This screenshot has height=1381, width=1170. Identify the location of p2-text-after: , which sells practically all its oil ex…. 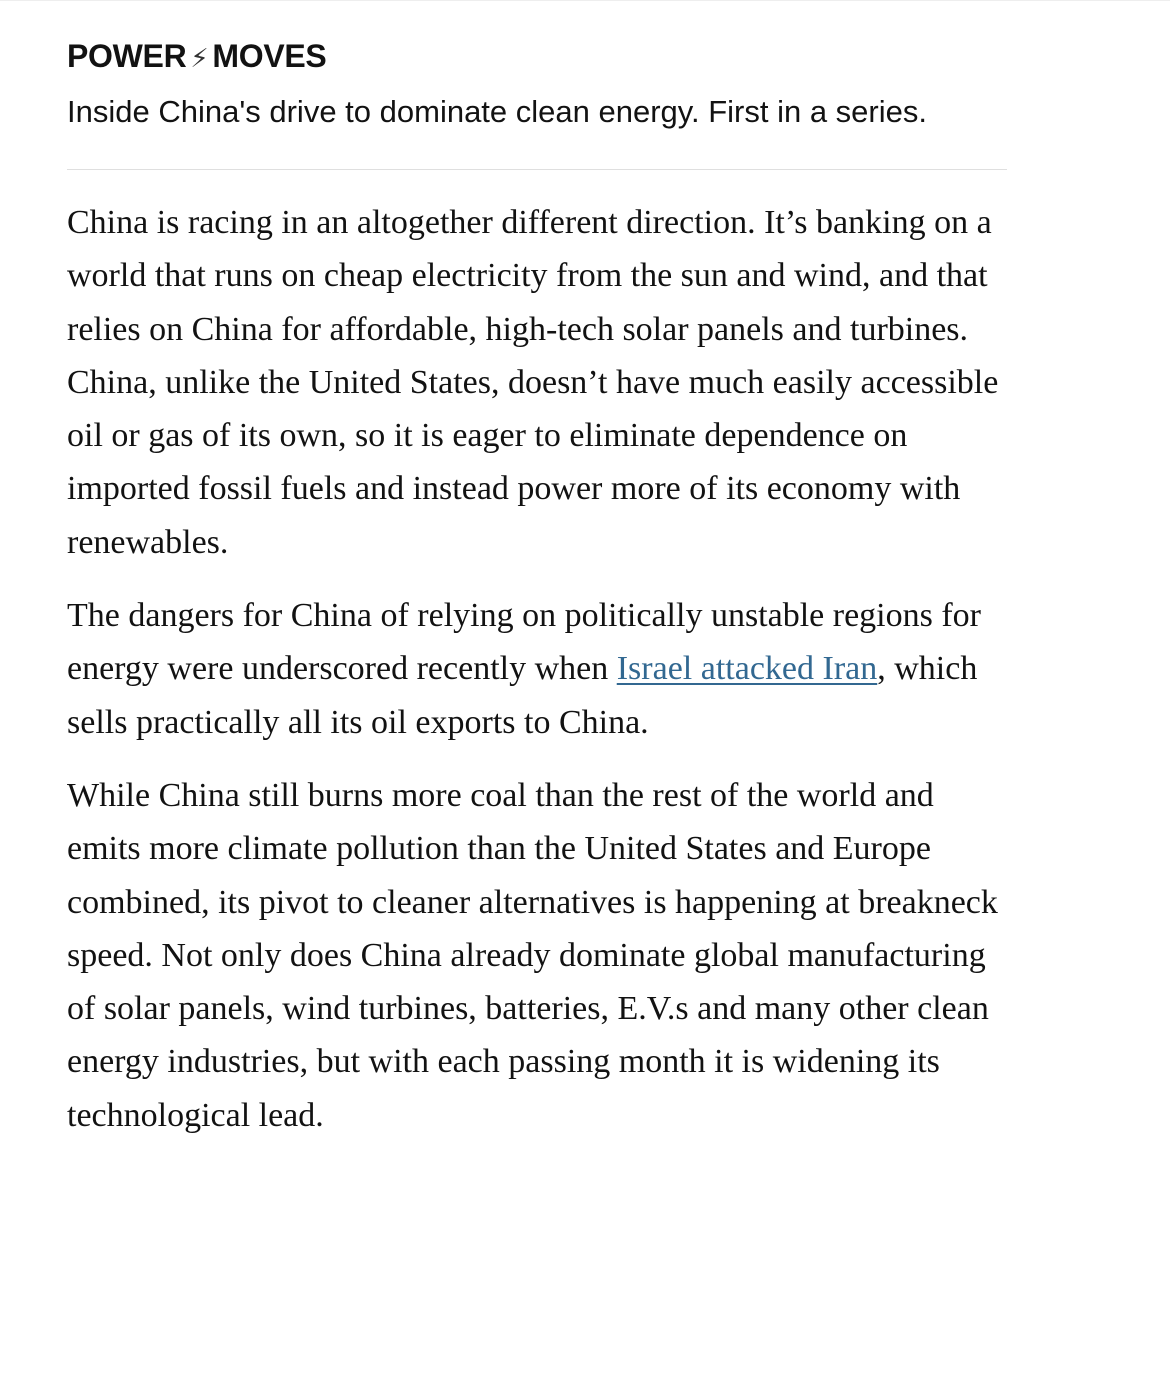
(522, 695).